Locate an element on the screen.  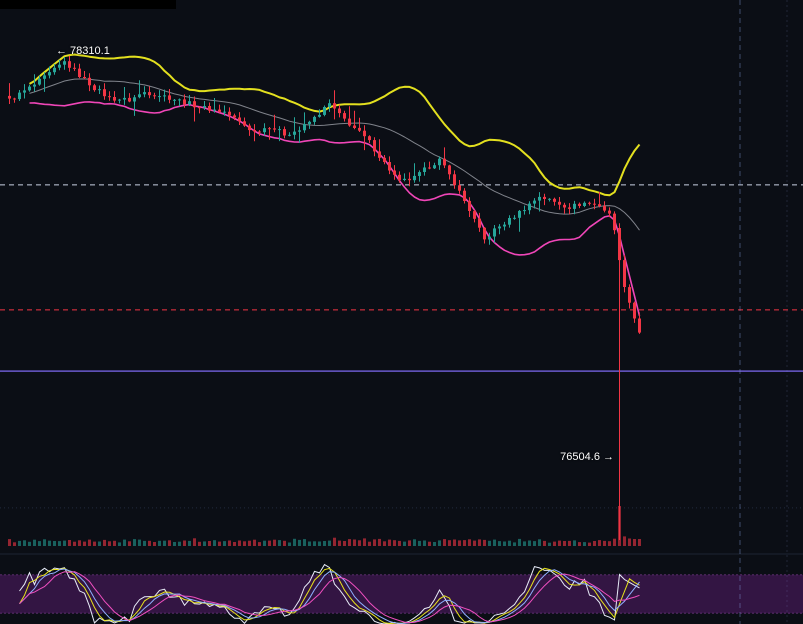
oscillator-layer is located at coordinates (401, 593).